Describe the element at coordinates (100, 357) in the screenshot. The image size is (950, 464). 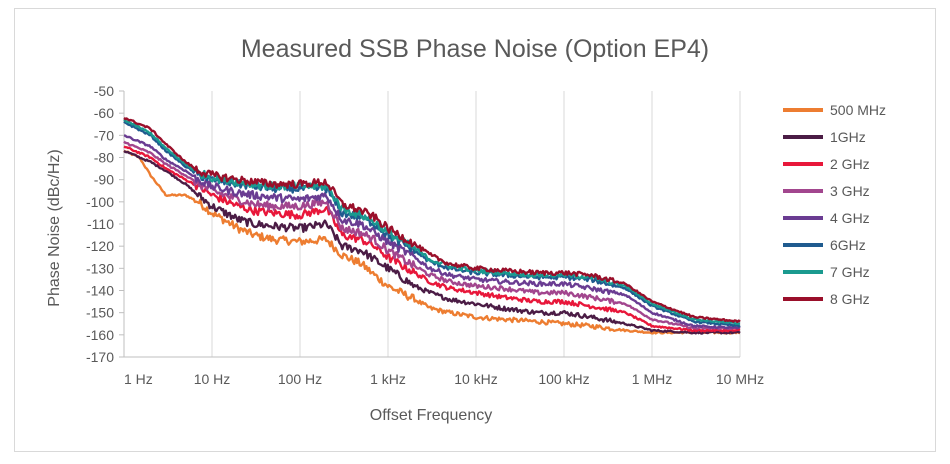
I see `y-tick-label: -170` at that location.